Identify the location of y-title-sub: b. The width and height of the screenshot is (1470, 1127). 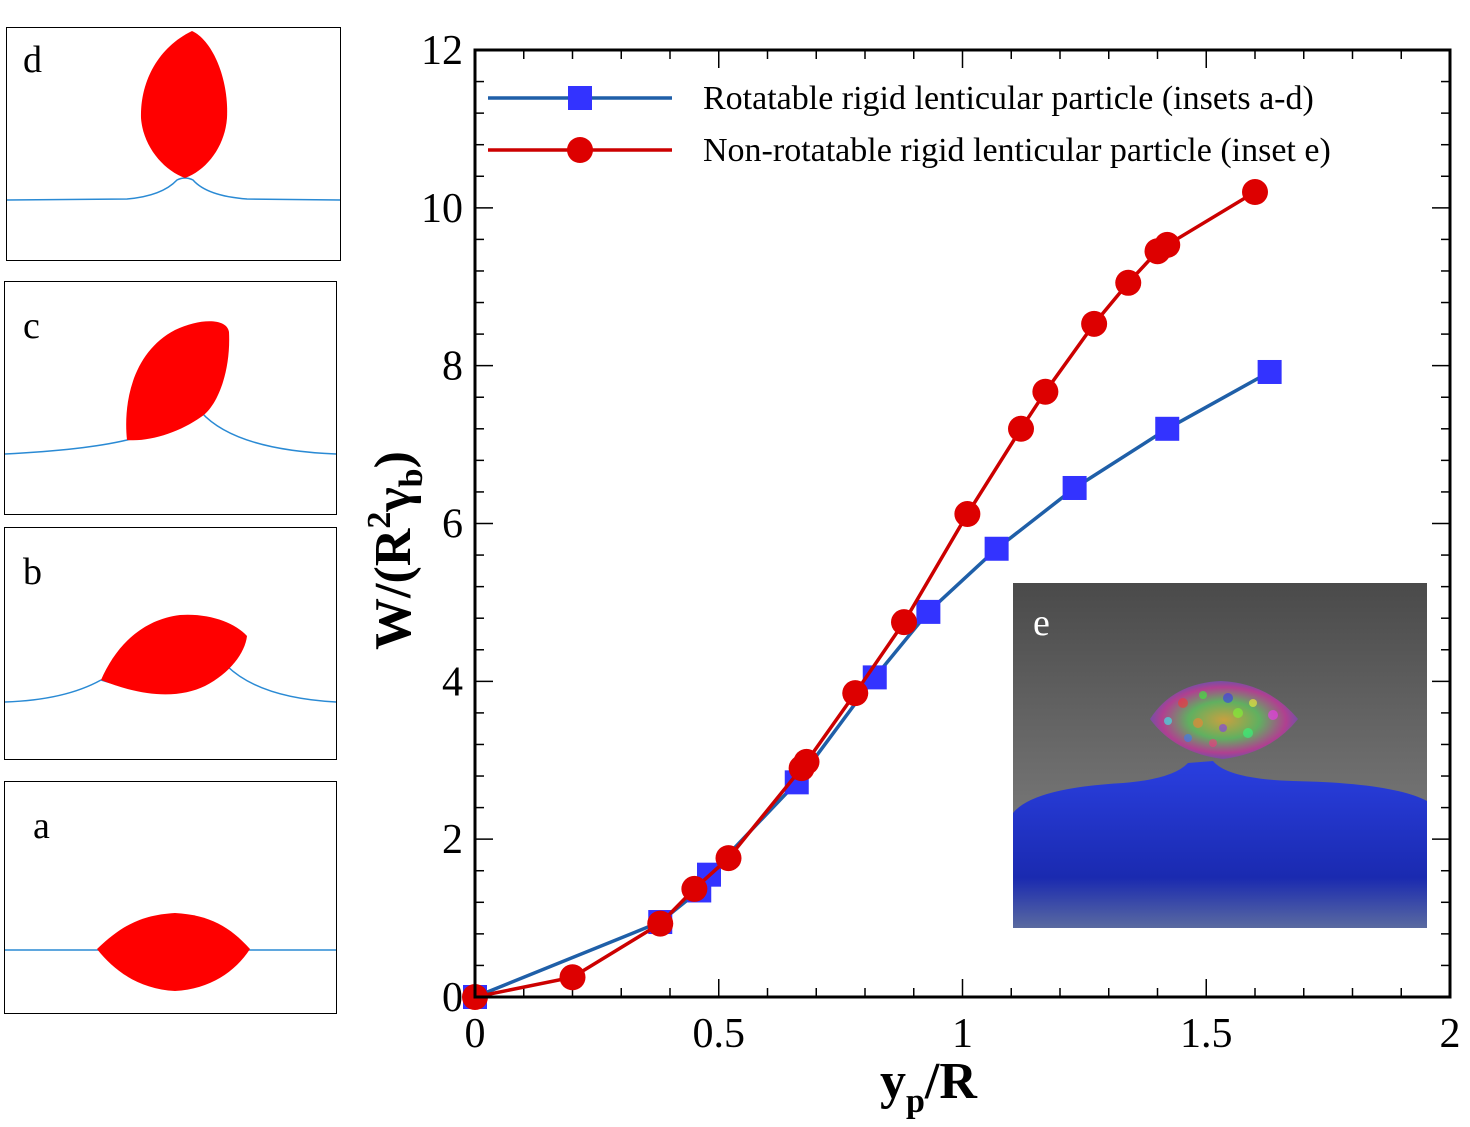
(411, 477).